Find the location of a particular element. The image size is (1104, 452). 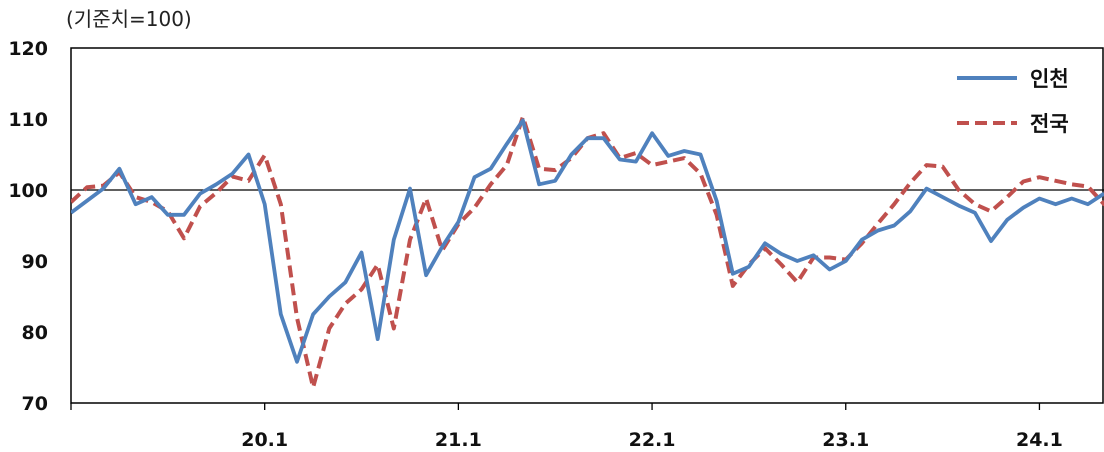

y-tick-label: 100 is located at coordinates (28, 191).